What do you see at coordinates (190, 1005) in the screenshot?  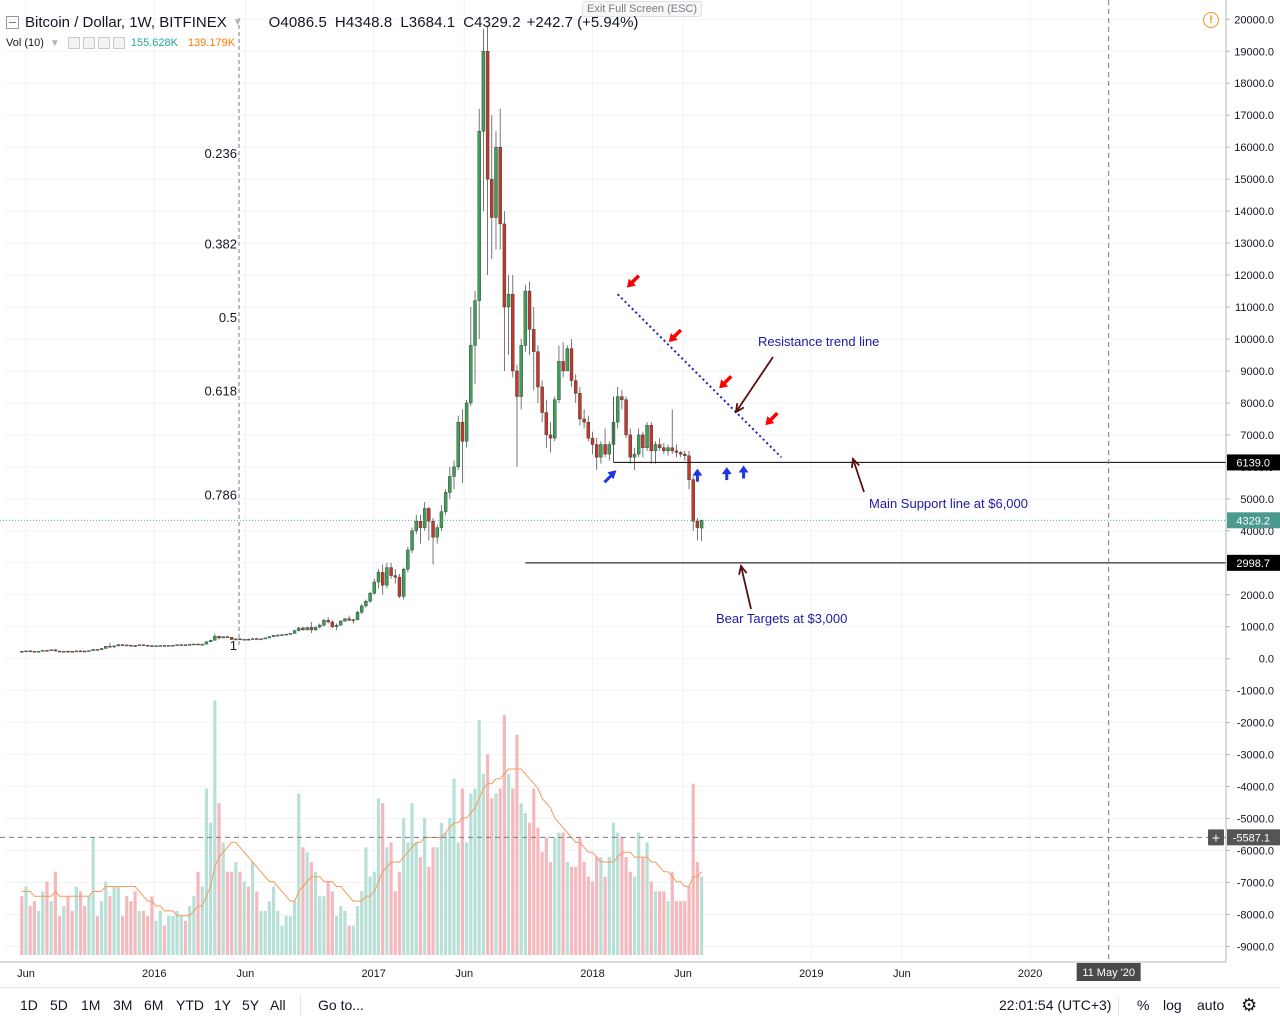 I see `range-ytd: YTD` at bounding box center [190, 1005].